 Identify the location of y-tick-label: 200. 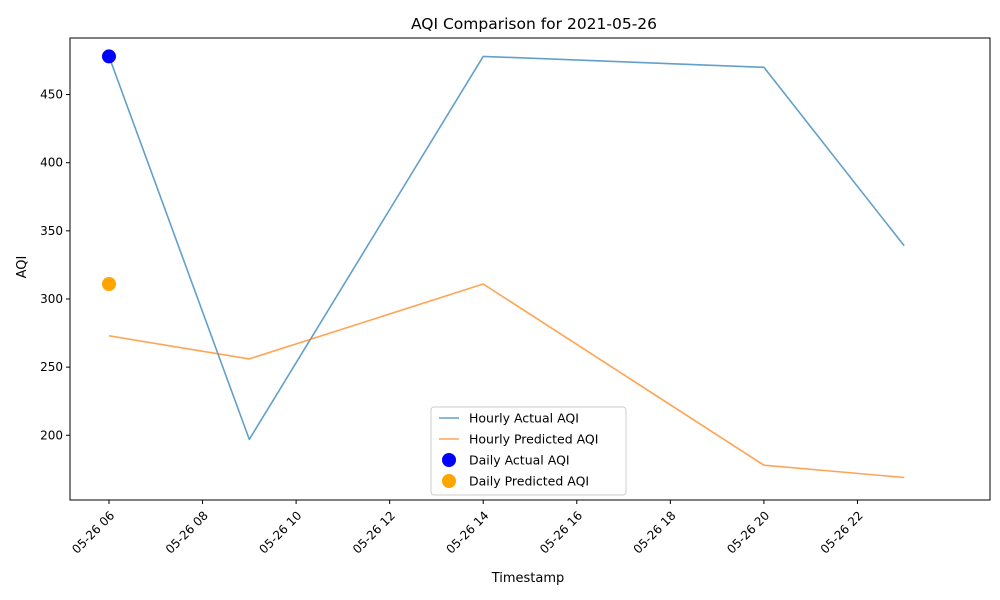
(51, 435).